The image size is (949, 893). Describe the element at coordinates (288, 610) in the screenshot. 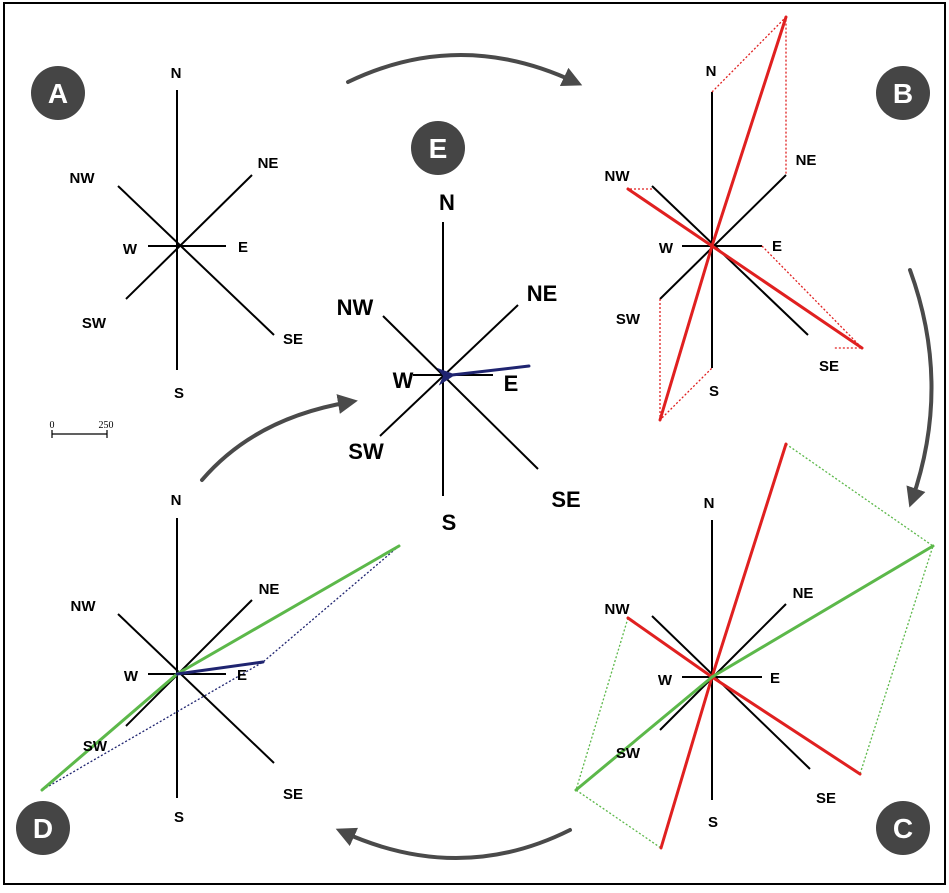

I see `panel-d-vector-east-green` at that location.